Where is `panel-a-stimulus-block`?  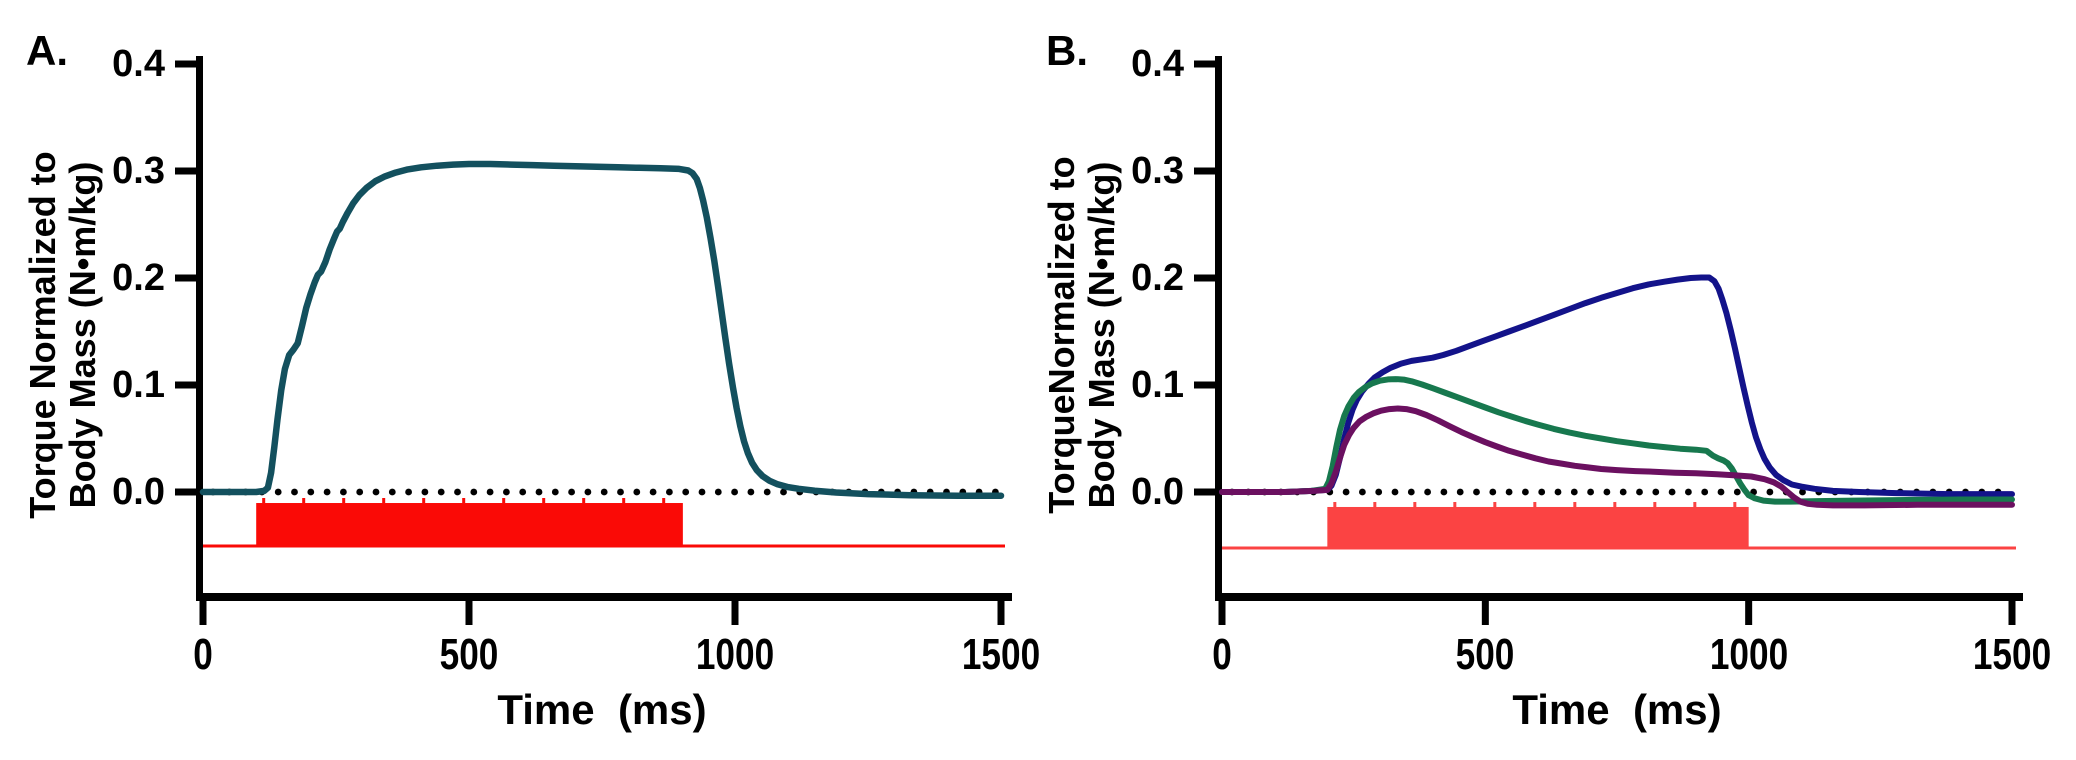 panel-a-stimulus-block is located at coordinates (469, 525).